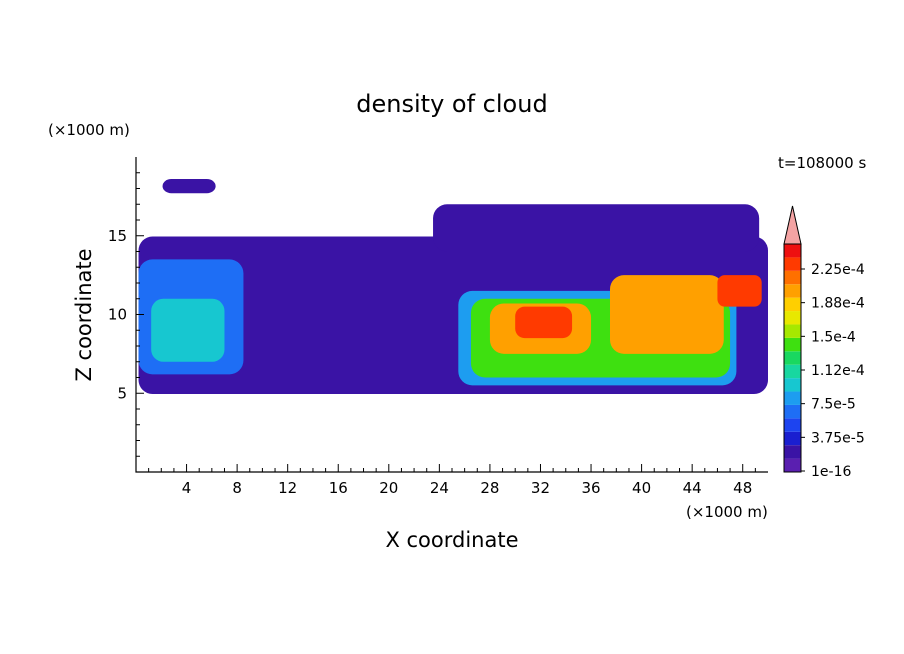 This screenshot has height=654, width=904. What do you see at coordinates (117, 315) in the screenshot?
I see `y-tick-label: 10` at bounding box center [117, 315].